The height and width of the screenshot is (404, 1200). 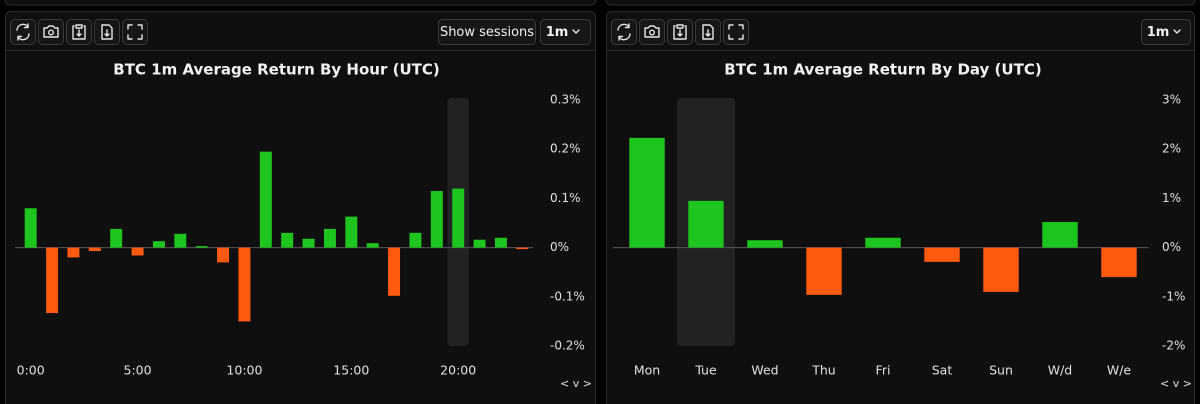 What do you see at coordinates (901, 32) in the screenshot?
I see `toolbar-right: 1m` at bounding box center [901, 32].